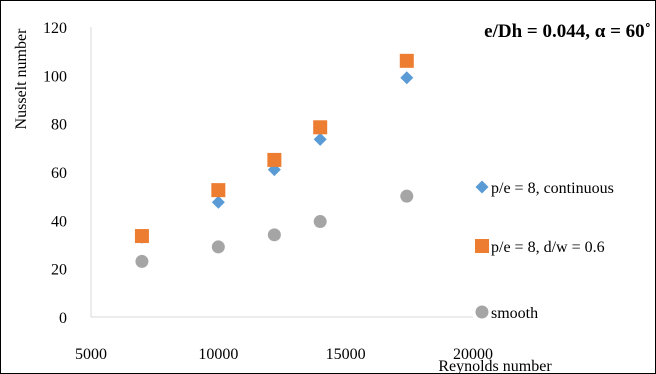 The height and width of the screenshot is (374, 656). What do you see at coordinates (495, 365) in the screenshot?
I see `x-axis-title: Reynolds number` at bounding box center [495, 365].